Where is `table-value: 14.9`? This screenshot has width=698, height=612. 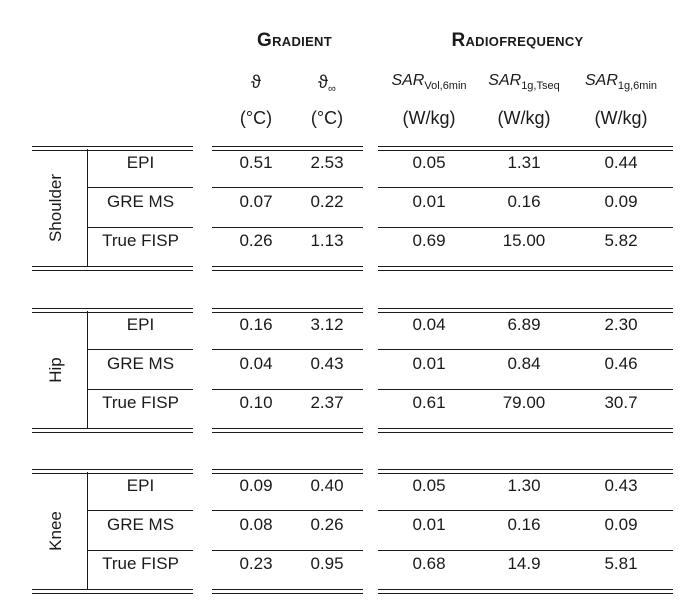
table-value: 14.9 is located at coordinates (524, 563).